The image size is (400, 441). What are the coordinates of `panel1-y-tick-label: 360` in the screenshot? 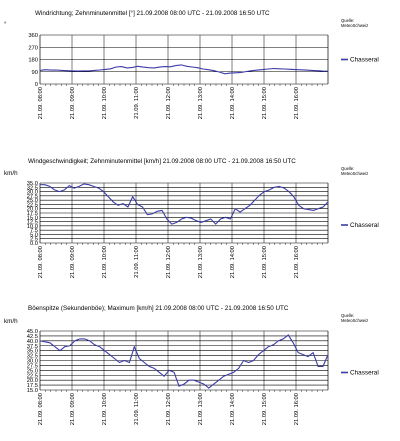 It's located at (33, 36).